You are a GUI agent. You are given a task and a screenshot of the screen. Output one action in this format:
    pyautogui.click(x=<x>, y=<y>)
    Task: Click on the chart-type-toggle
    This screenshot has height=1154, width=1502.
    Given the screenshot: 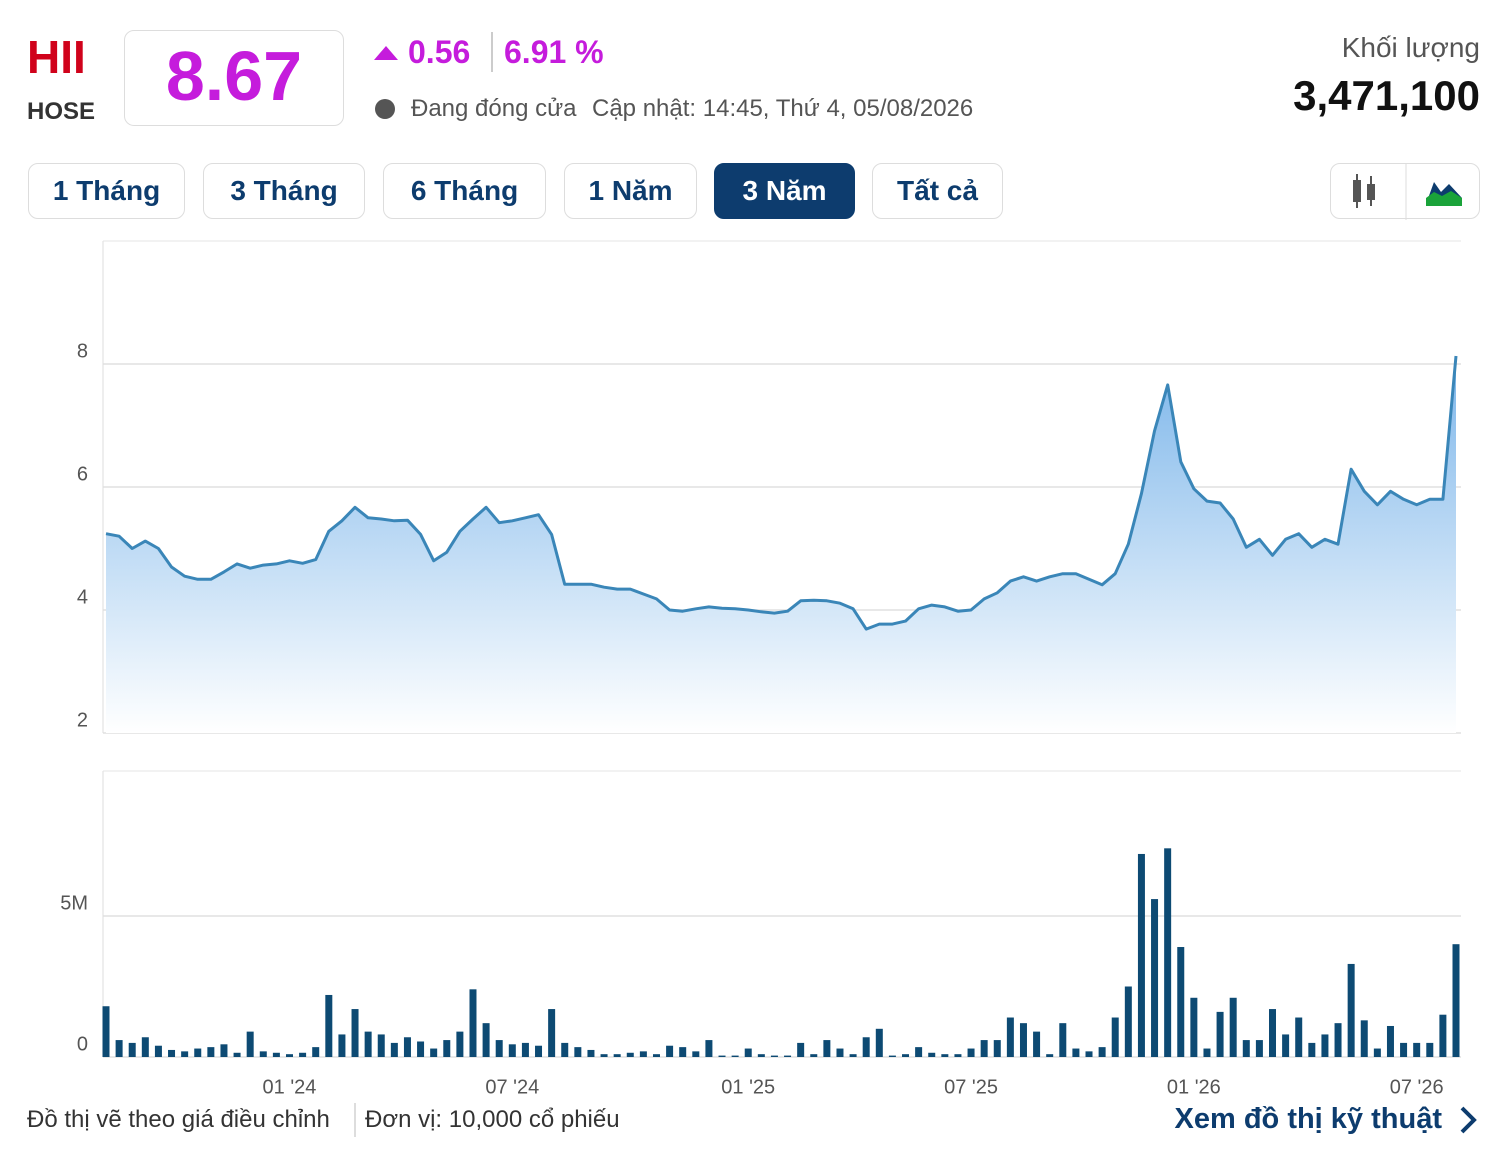 What is the action you would take?
    pyautogui.click(x=1405, y=191)
    